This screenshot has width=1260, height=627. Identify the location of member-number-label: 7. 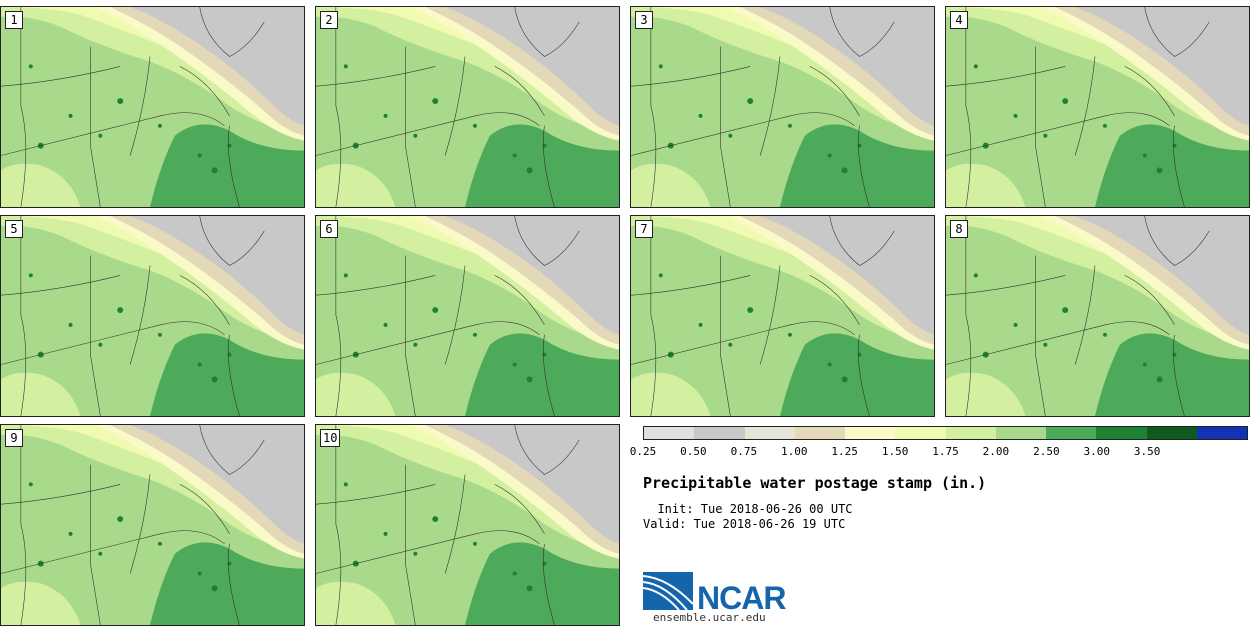
(644, 229).